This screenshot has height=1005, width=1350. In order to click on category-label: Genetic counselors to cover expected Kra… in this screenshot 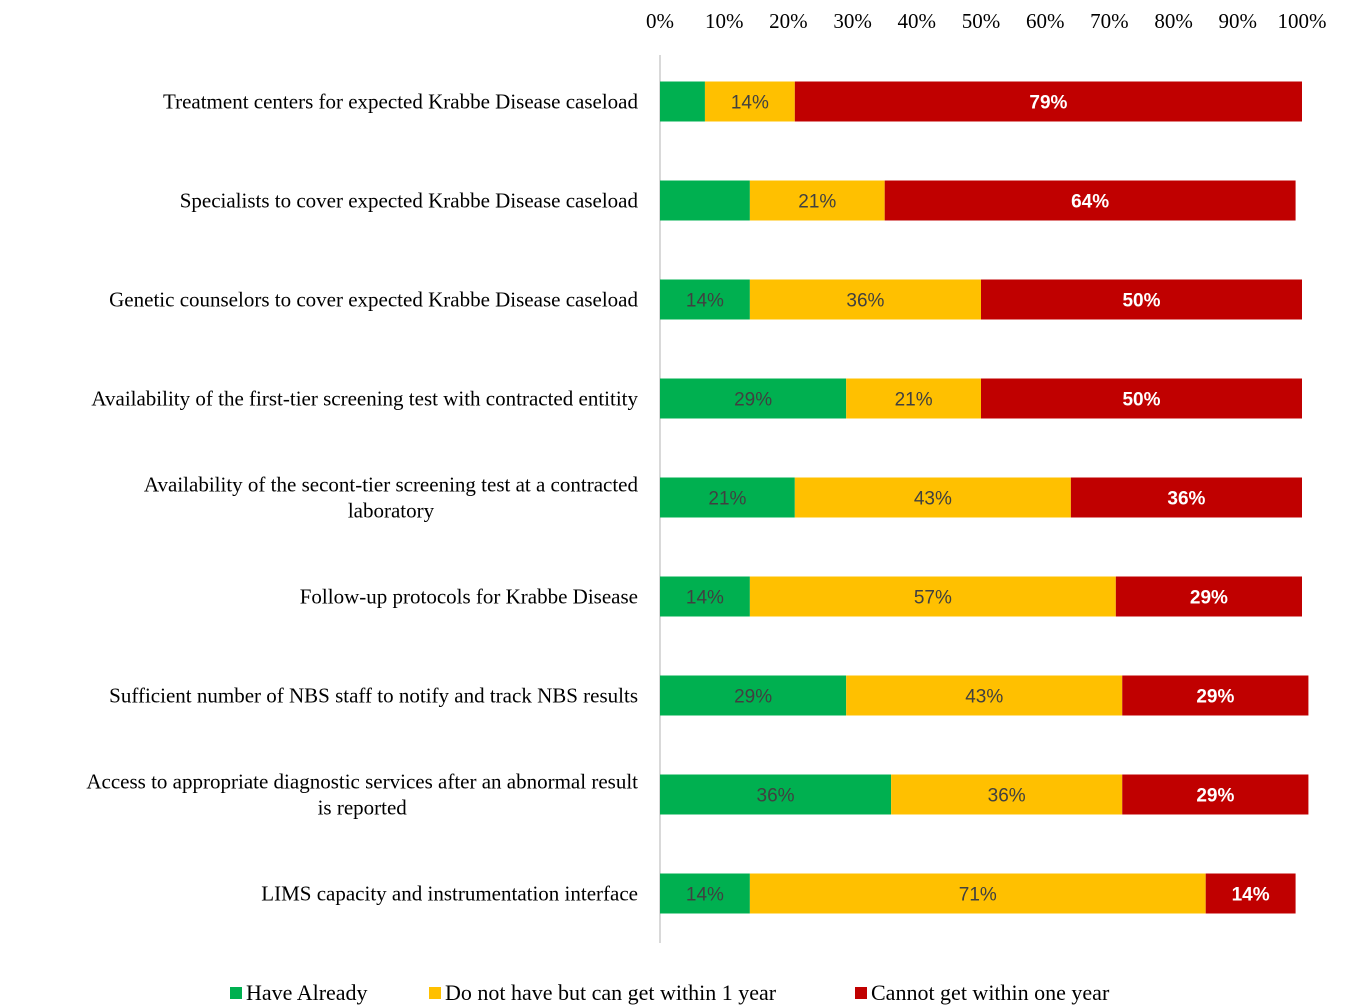, I will do `click(373, 300)`.